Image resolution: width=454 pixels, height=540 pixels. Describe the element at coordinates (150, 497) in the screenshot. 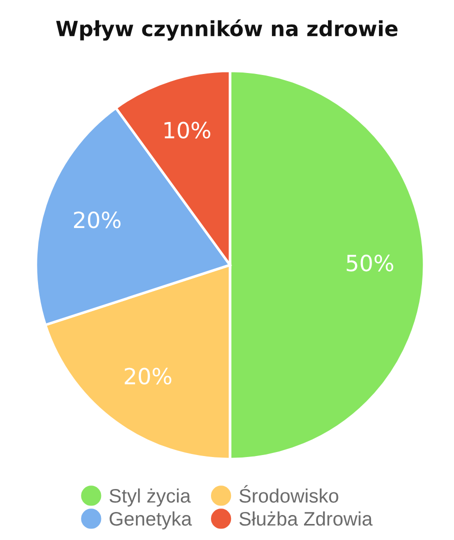

I see `legend-label: Styl życia` at that location.